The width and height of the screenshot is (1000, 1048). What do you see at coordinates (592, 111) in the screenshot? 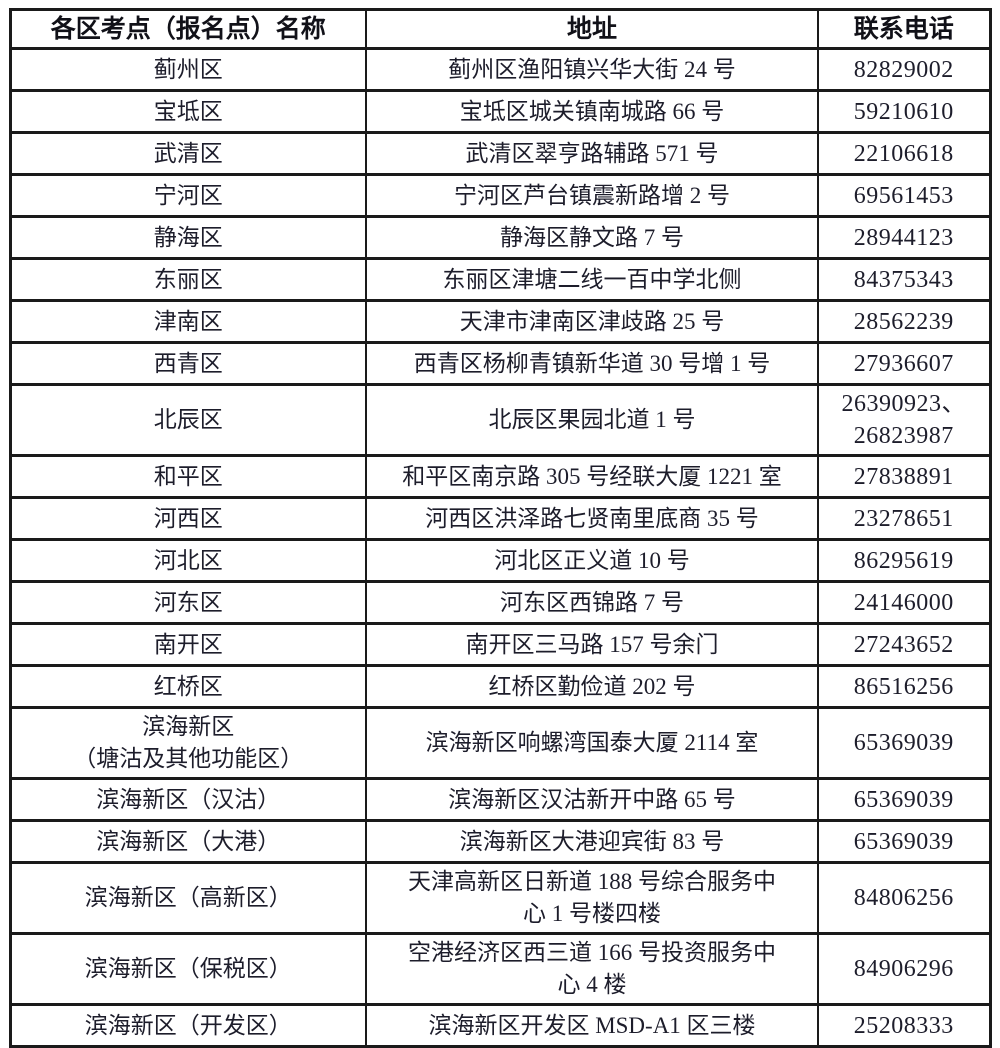
I see `address-cell: 宝坻区城关镇南城路 66 号` at bounding box center [592, 111].